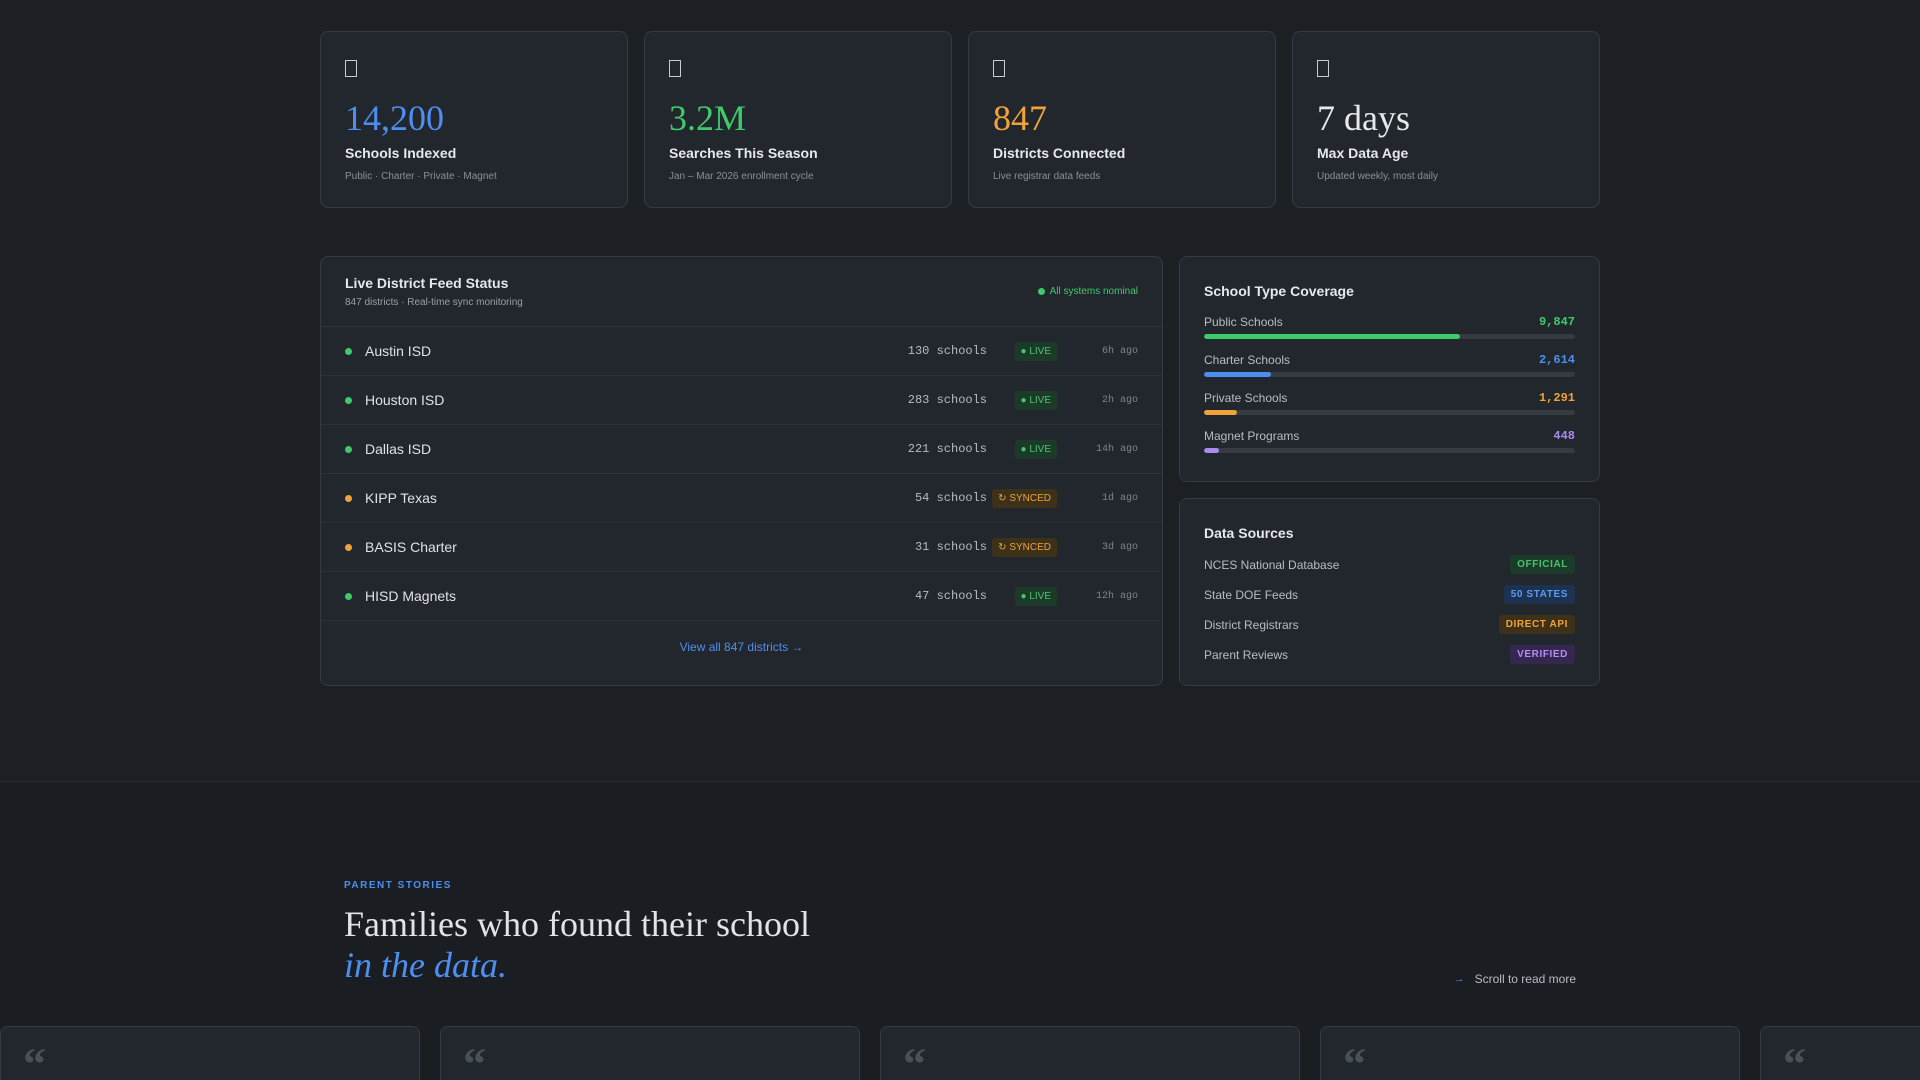 Image resolution: width=1920 pixels, height=1080 pixels. What do you see at coordinates (1047, 176) in the screenshot?
I see `stat-subtext: Live registrar data feeds` at bounding box center [1047, 176].